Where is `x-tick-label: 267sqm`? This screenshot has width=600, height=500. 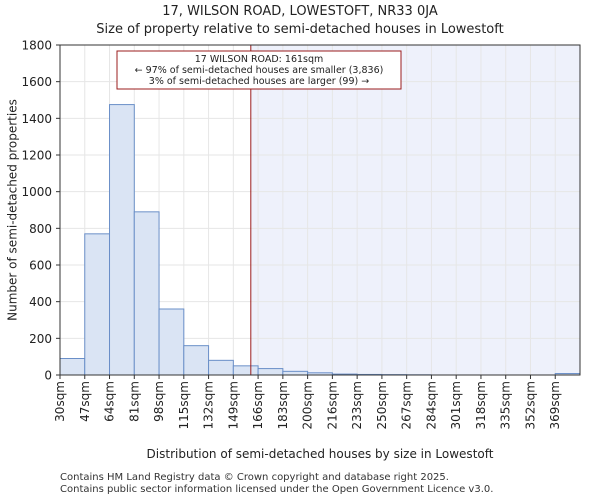 x-tick-label: 267sqm is located at coordinates (407, 405).